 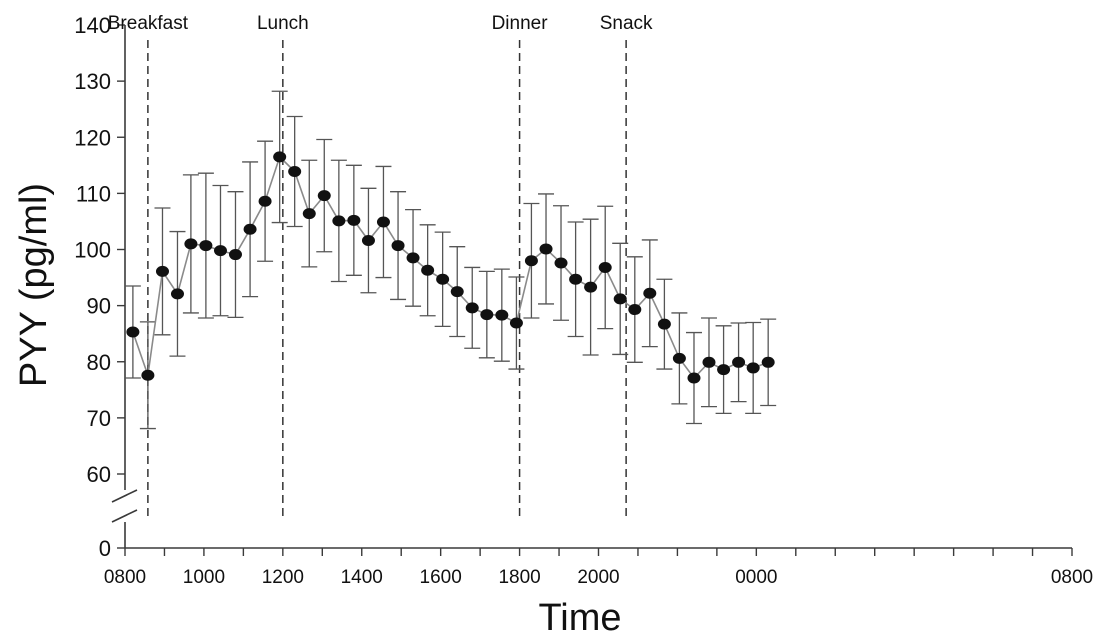 What do you see at coordinates (93, 193) in the screenshot?
I see `y-tick-label: 110` at bounding box center [93, 193].